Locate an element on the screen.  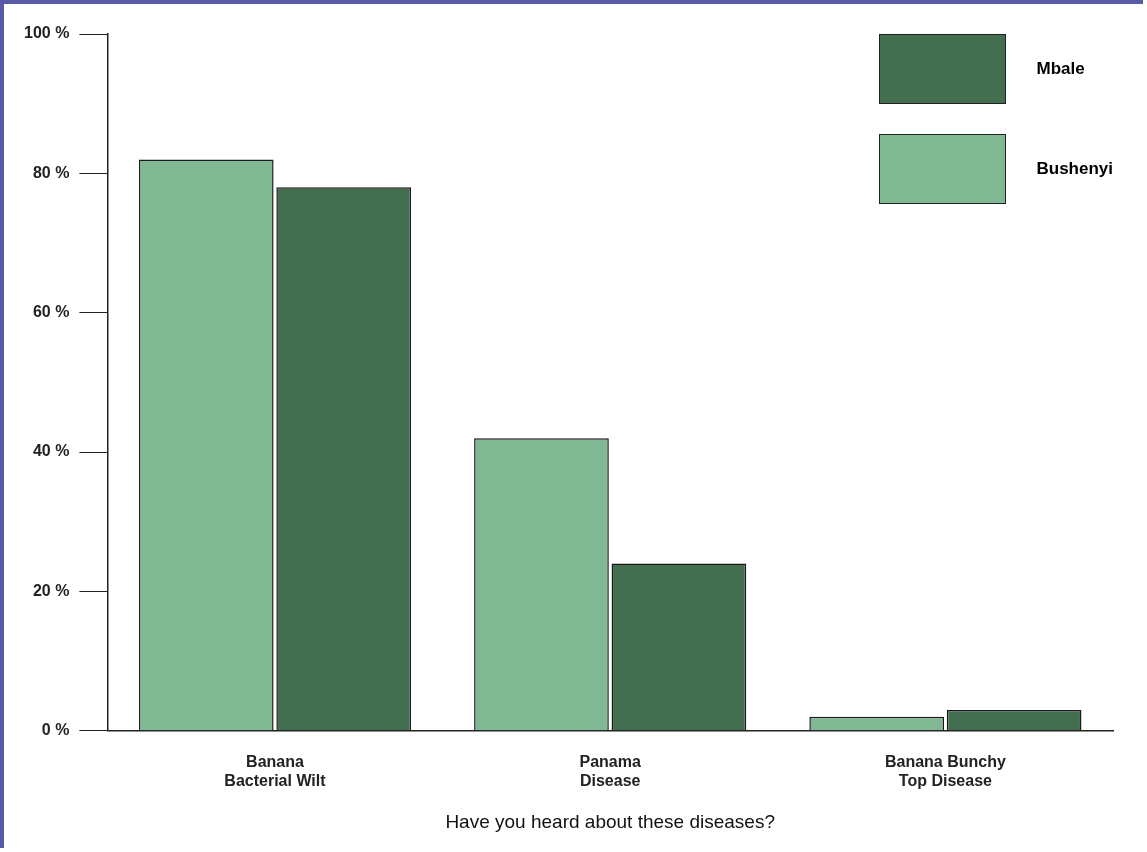
y-tick-label: 20 % is located at coordinates (51, 590).